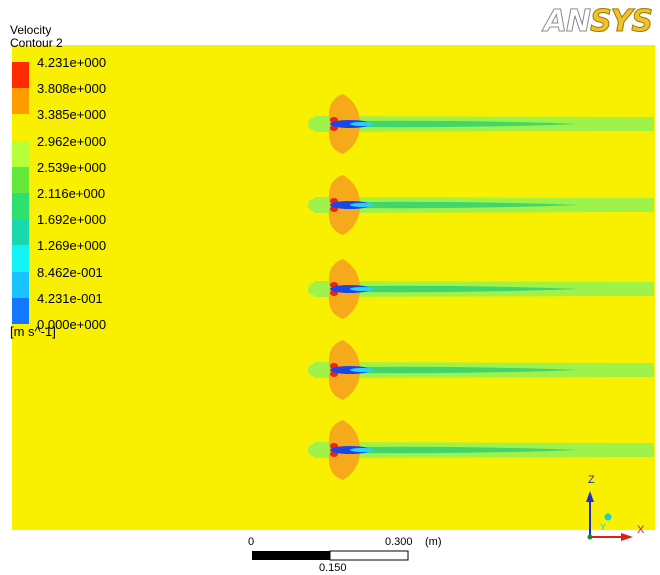 Image resolution: width=660 pixels, height=575 pixels. What do you see at coordinates (603, 527) in the screenshot?
I see `y-axis-label: Y` at bounding box center [603, 527].